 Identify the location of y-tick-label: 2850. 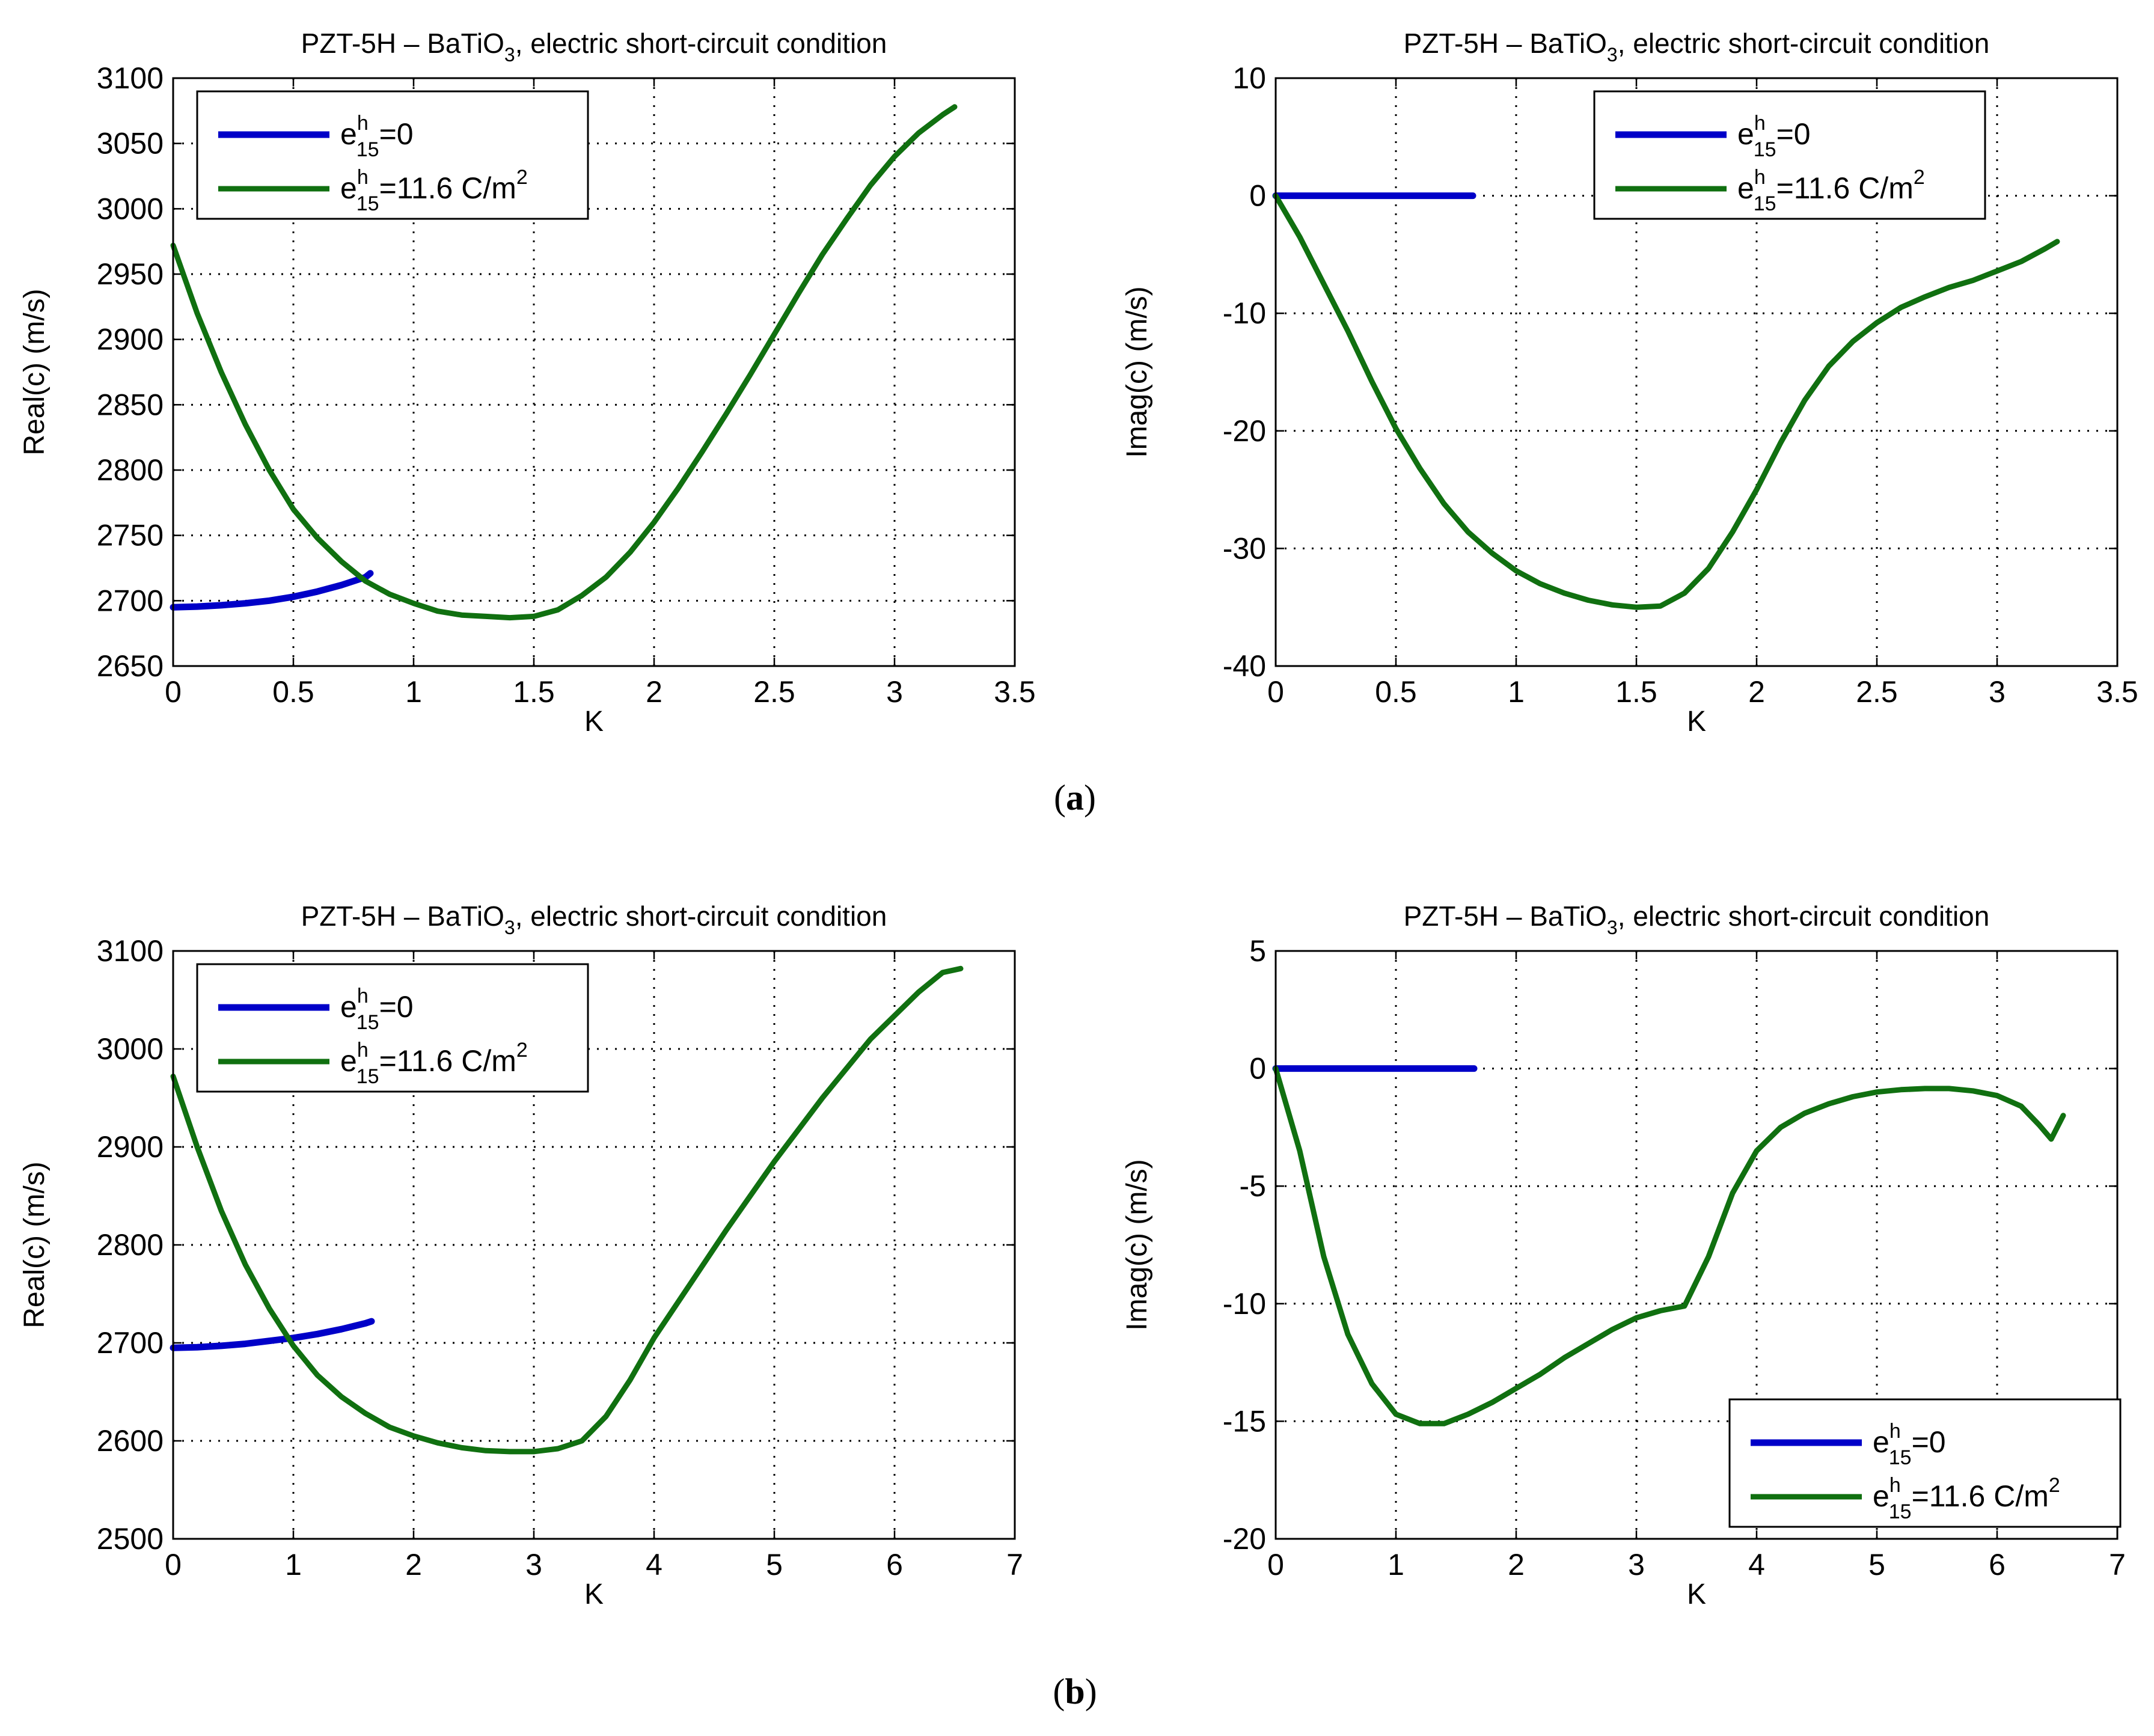
(130, 404).